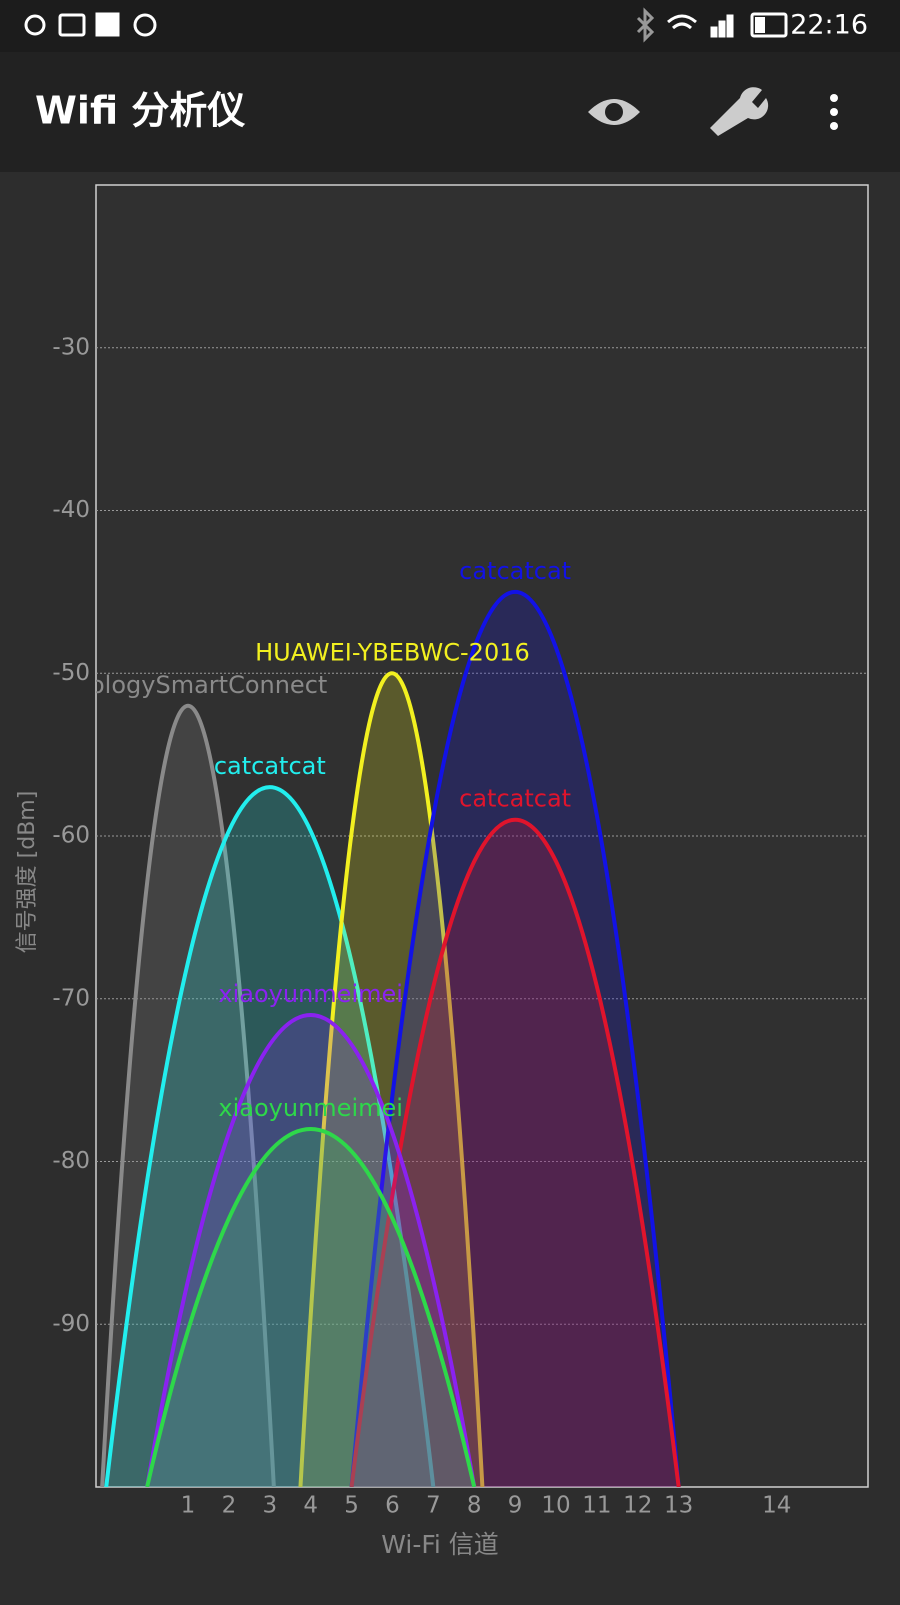  I want to click on x-tick-label: 4, so click(310, 1506).